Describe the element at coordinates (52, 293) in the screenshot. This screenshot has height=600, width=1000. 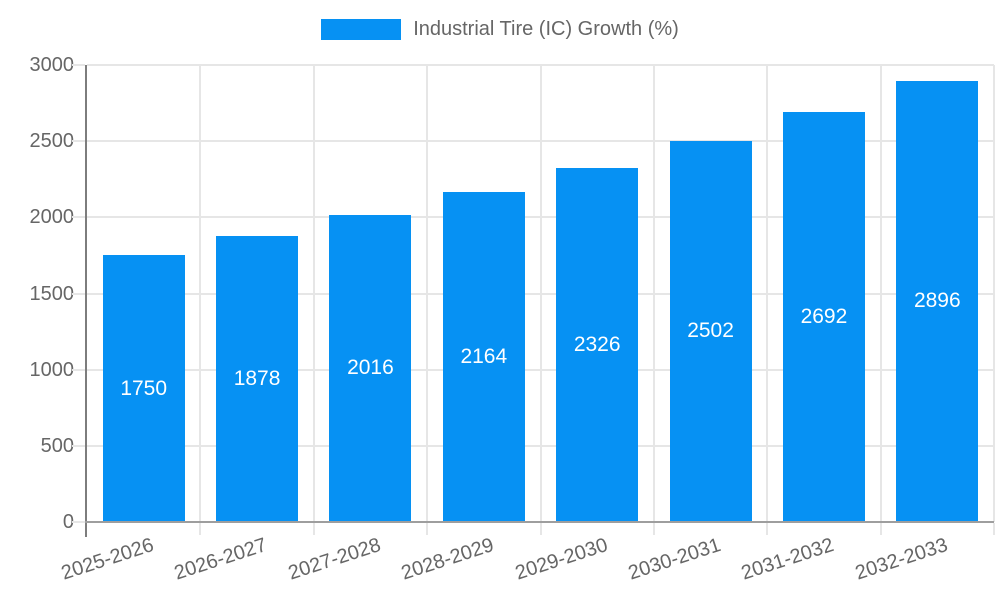
I see `y-axis-tick-label: 1500` at that location.